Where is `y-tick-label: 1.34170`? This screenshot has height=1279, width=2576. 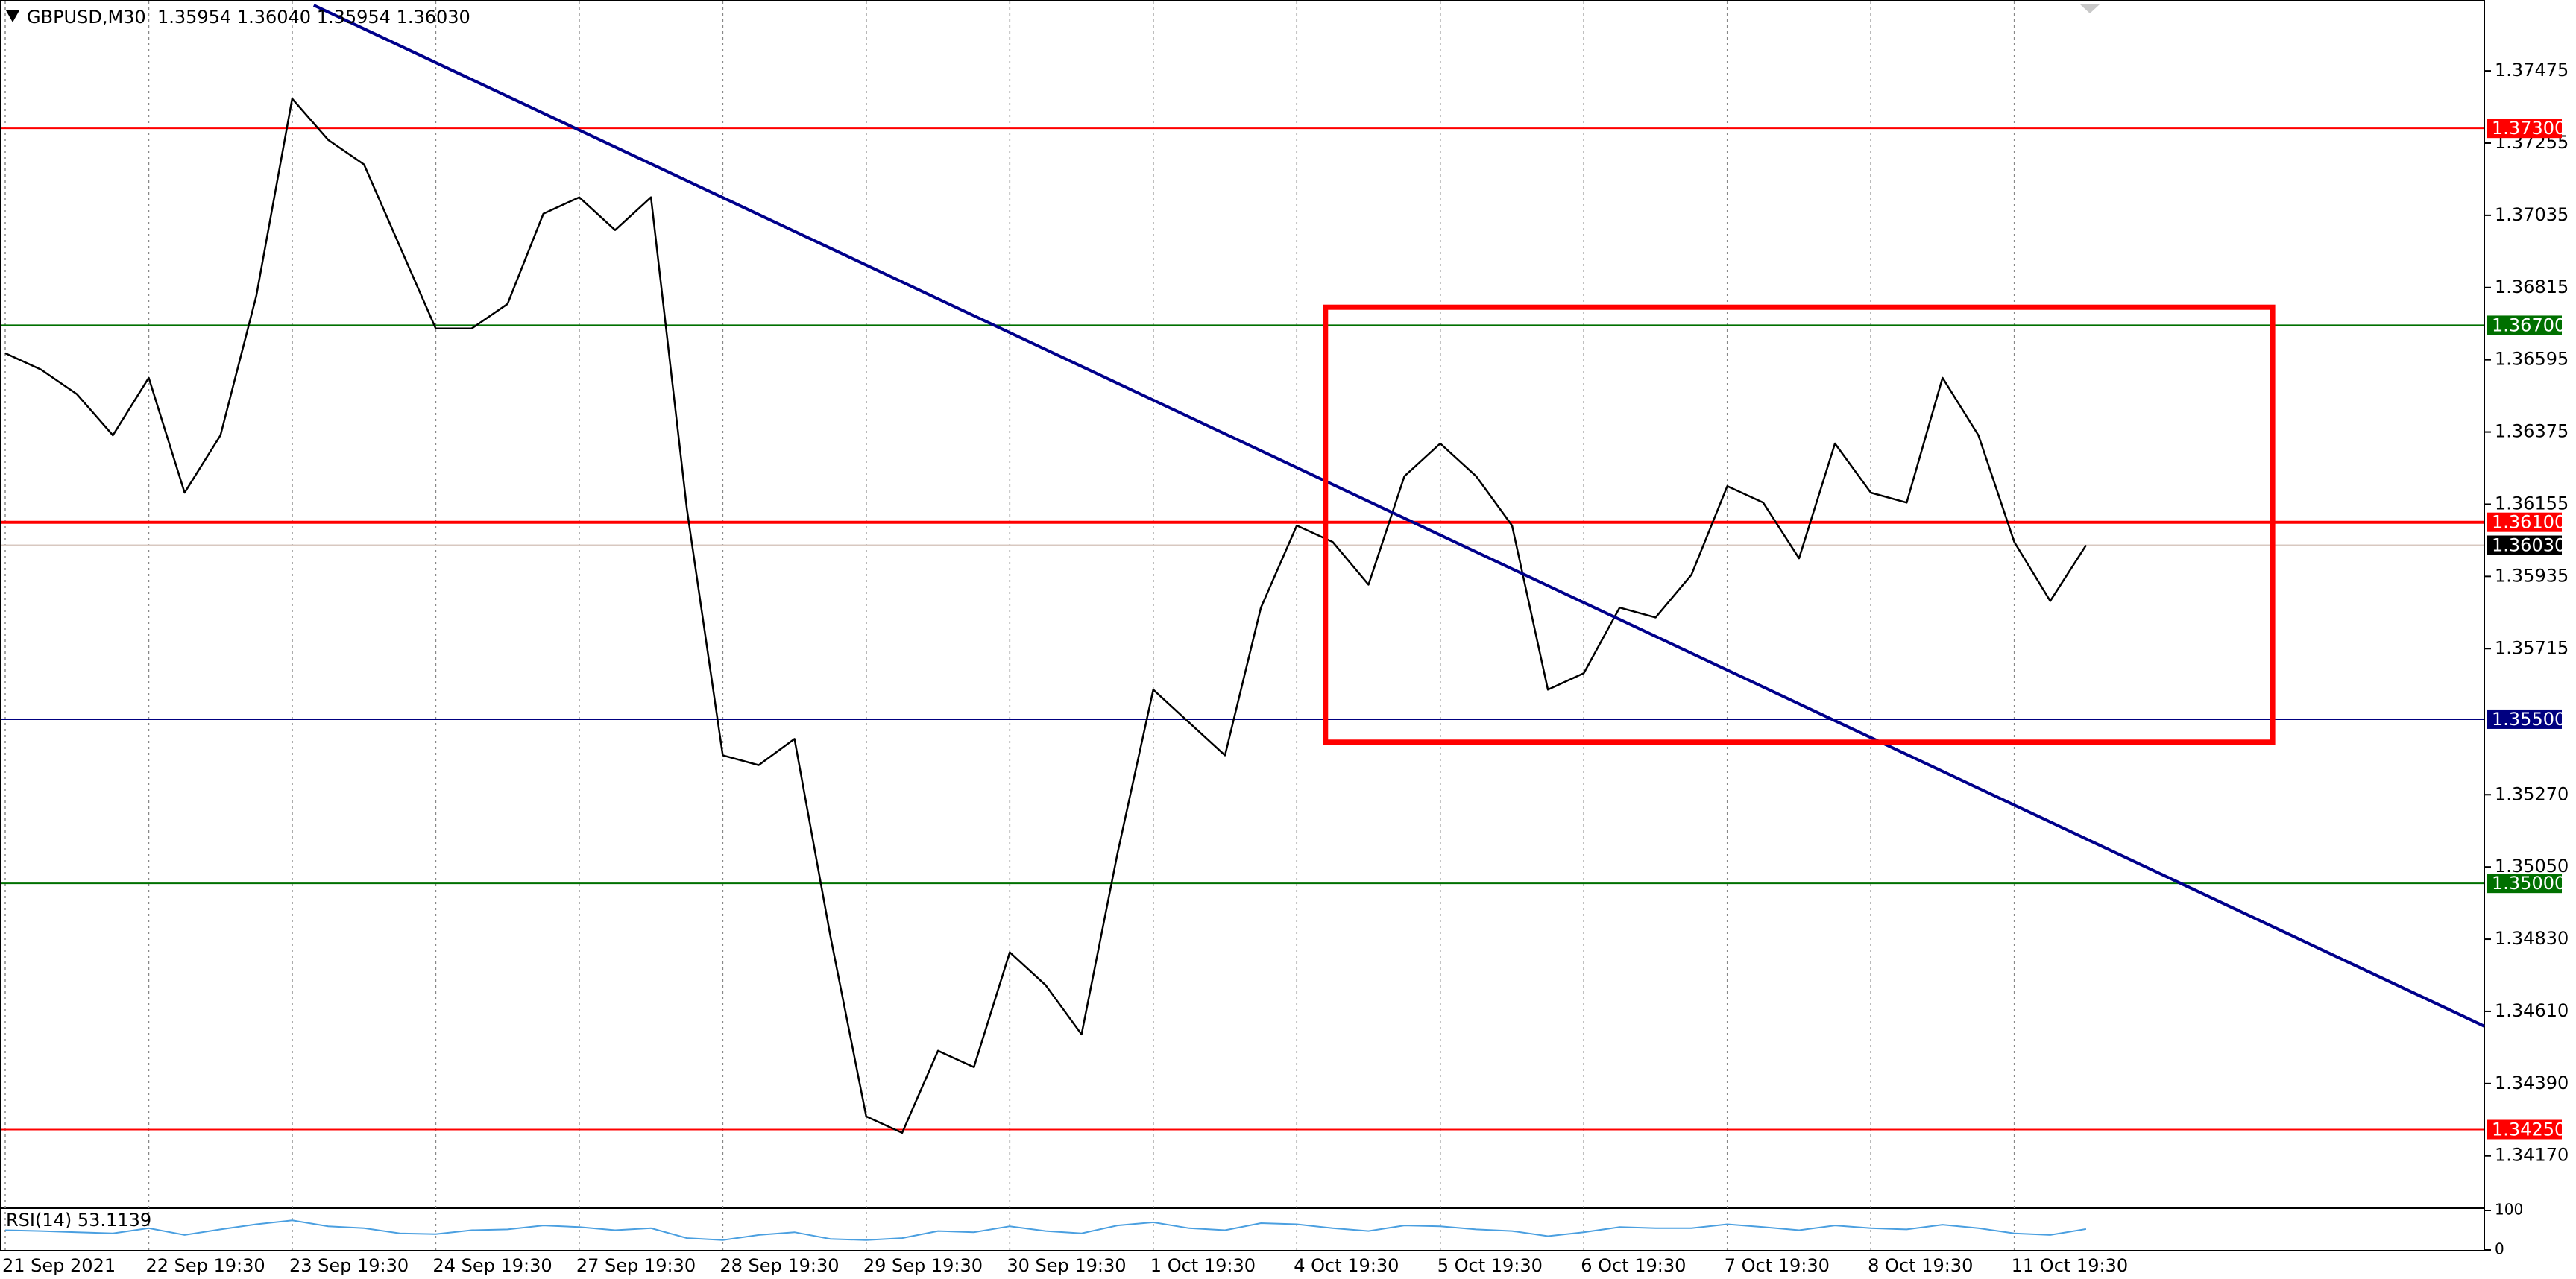
y-tick-label: 1.34170 is located at coordinates (2532, 1155).